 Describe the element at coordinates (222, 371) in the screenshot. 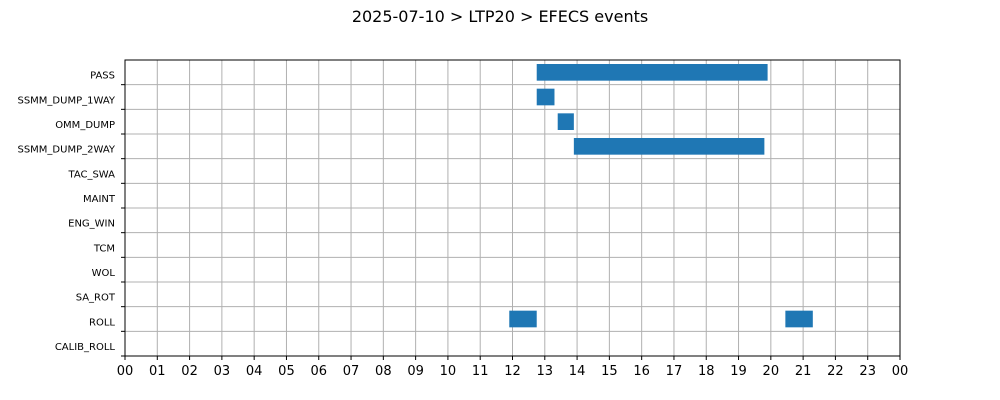

I see `x-tick-label: 03` at that location.